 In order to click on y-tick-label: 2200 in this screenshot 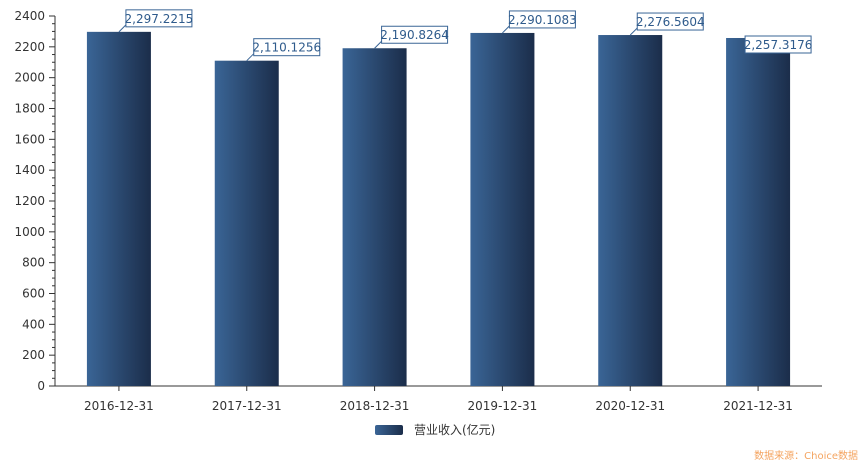, I will do `click(29, 47)`.